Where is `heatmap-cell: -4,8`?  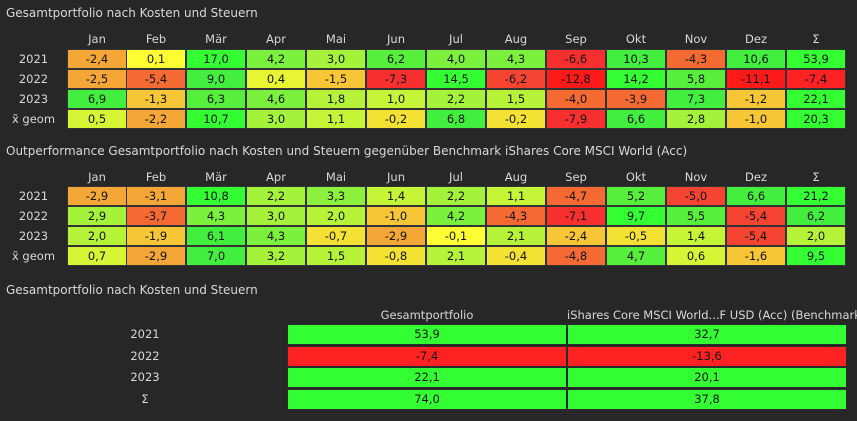
heatmap-cell: -4,8 is located at coordinates (576, 256).